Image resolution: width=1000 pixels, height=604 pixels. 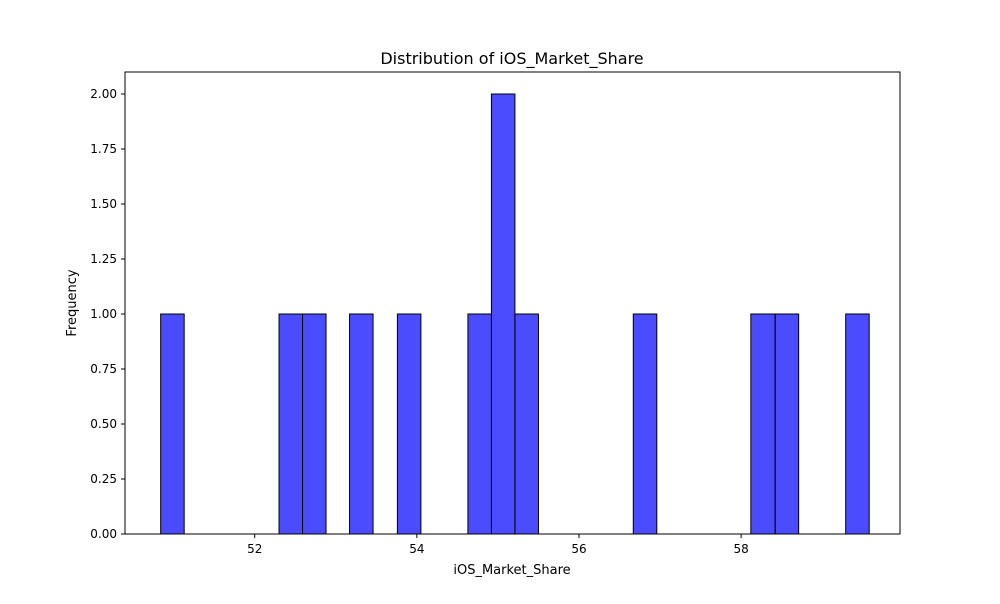 What do you see at coordinates (103, 369) in the screenshot?
I see `y-tick-label: 0.75` at bounding box center [103, 369].